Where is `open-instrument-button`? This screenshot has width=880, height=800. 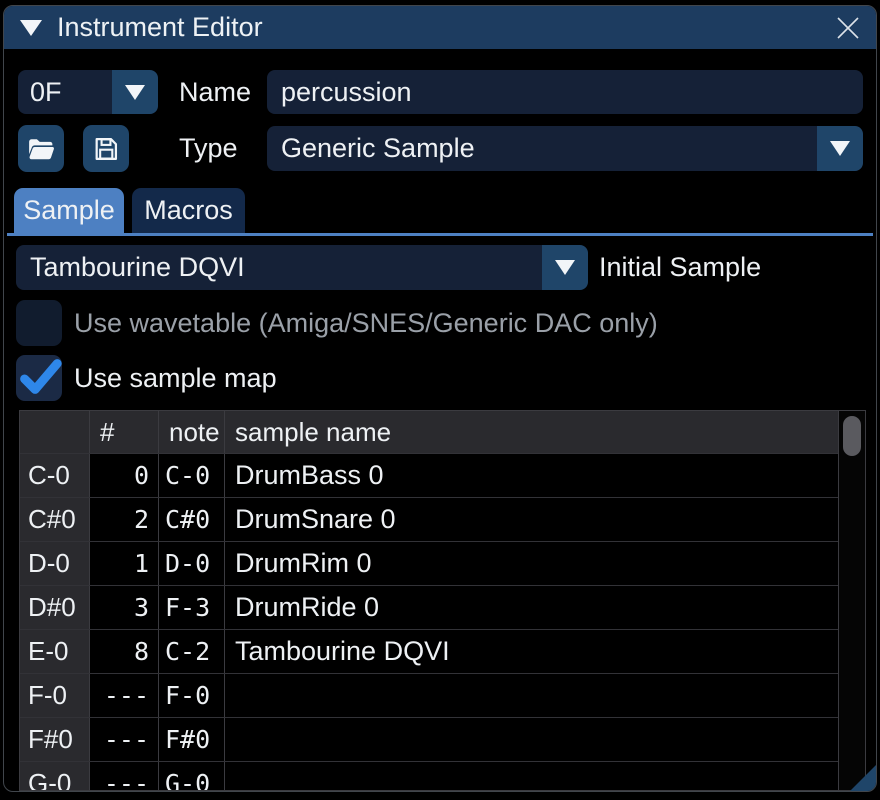 open-instrument-button is located at coordinates (41, 148).